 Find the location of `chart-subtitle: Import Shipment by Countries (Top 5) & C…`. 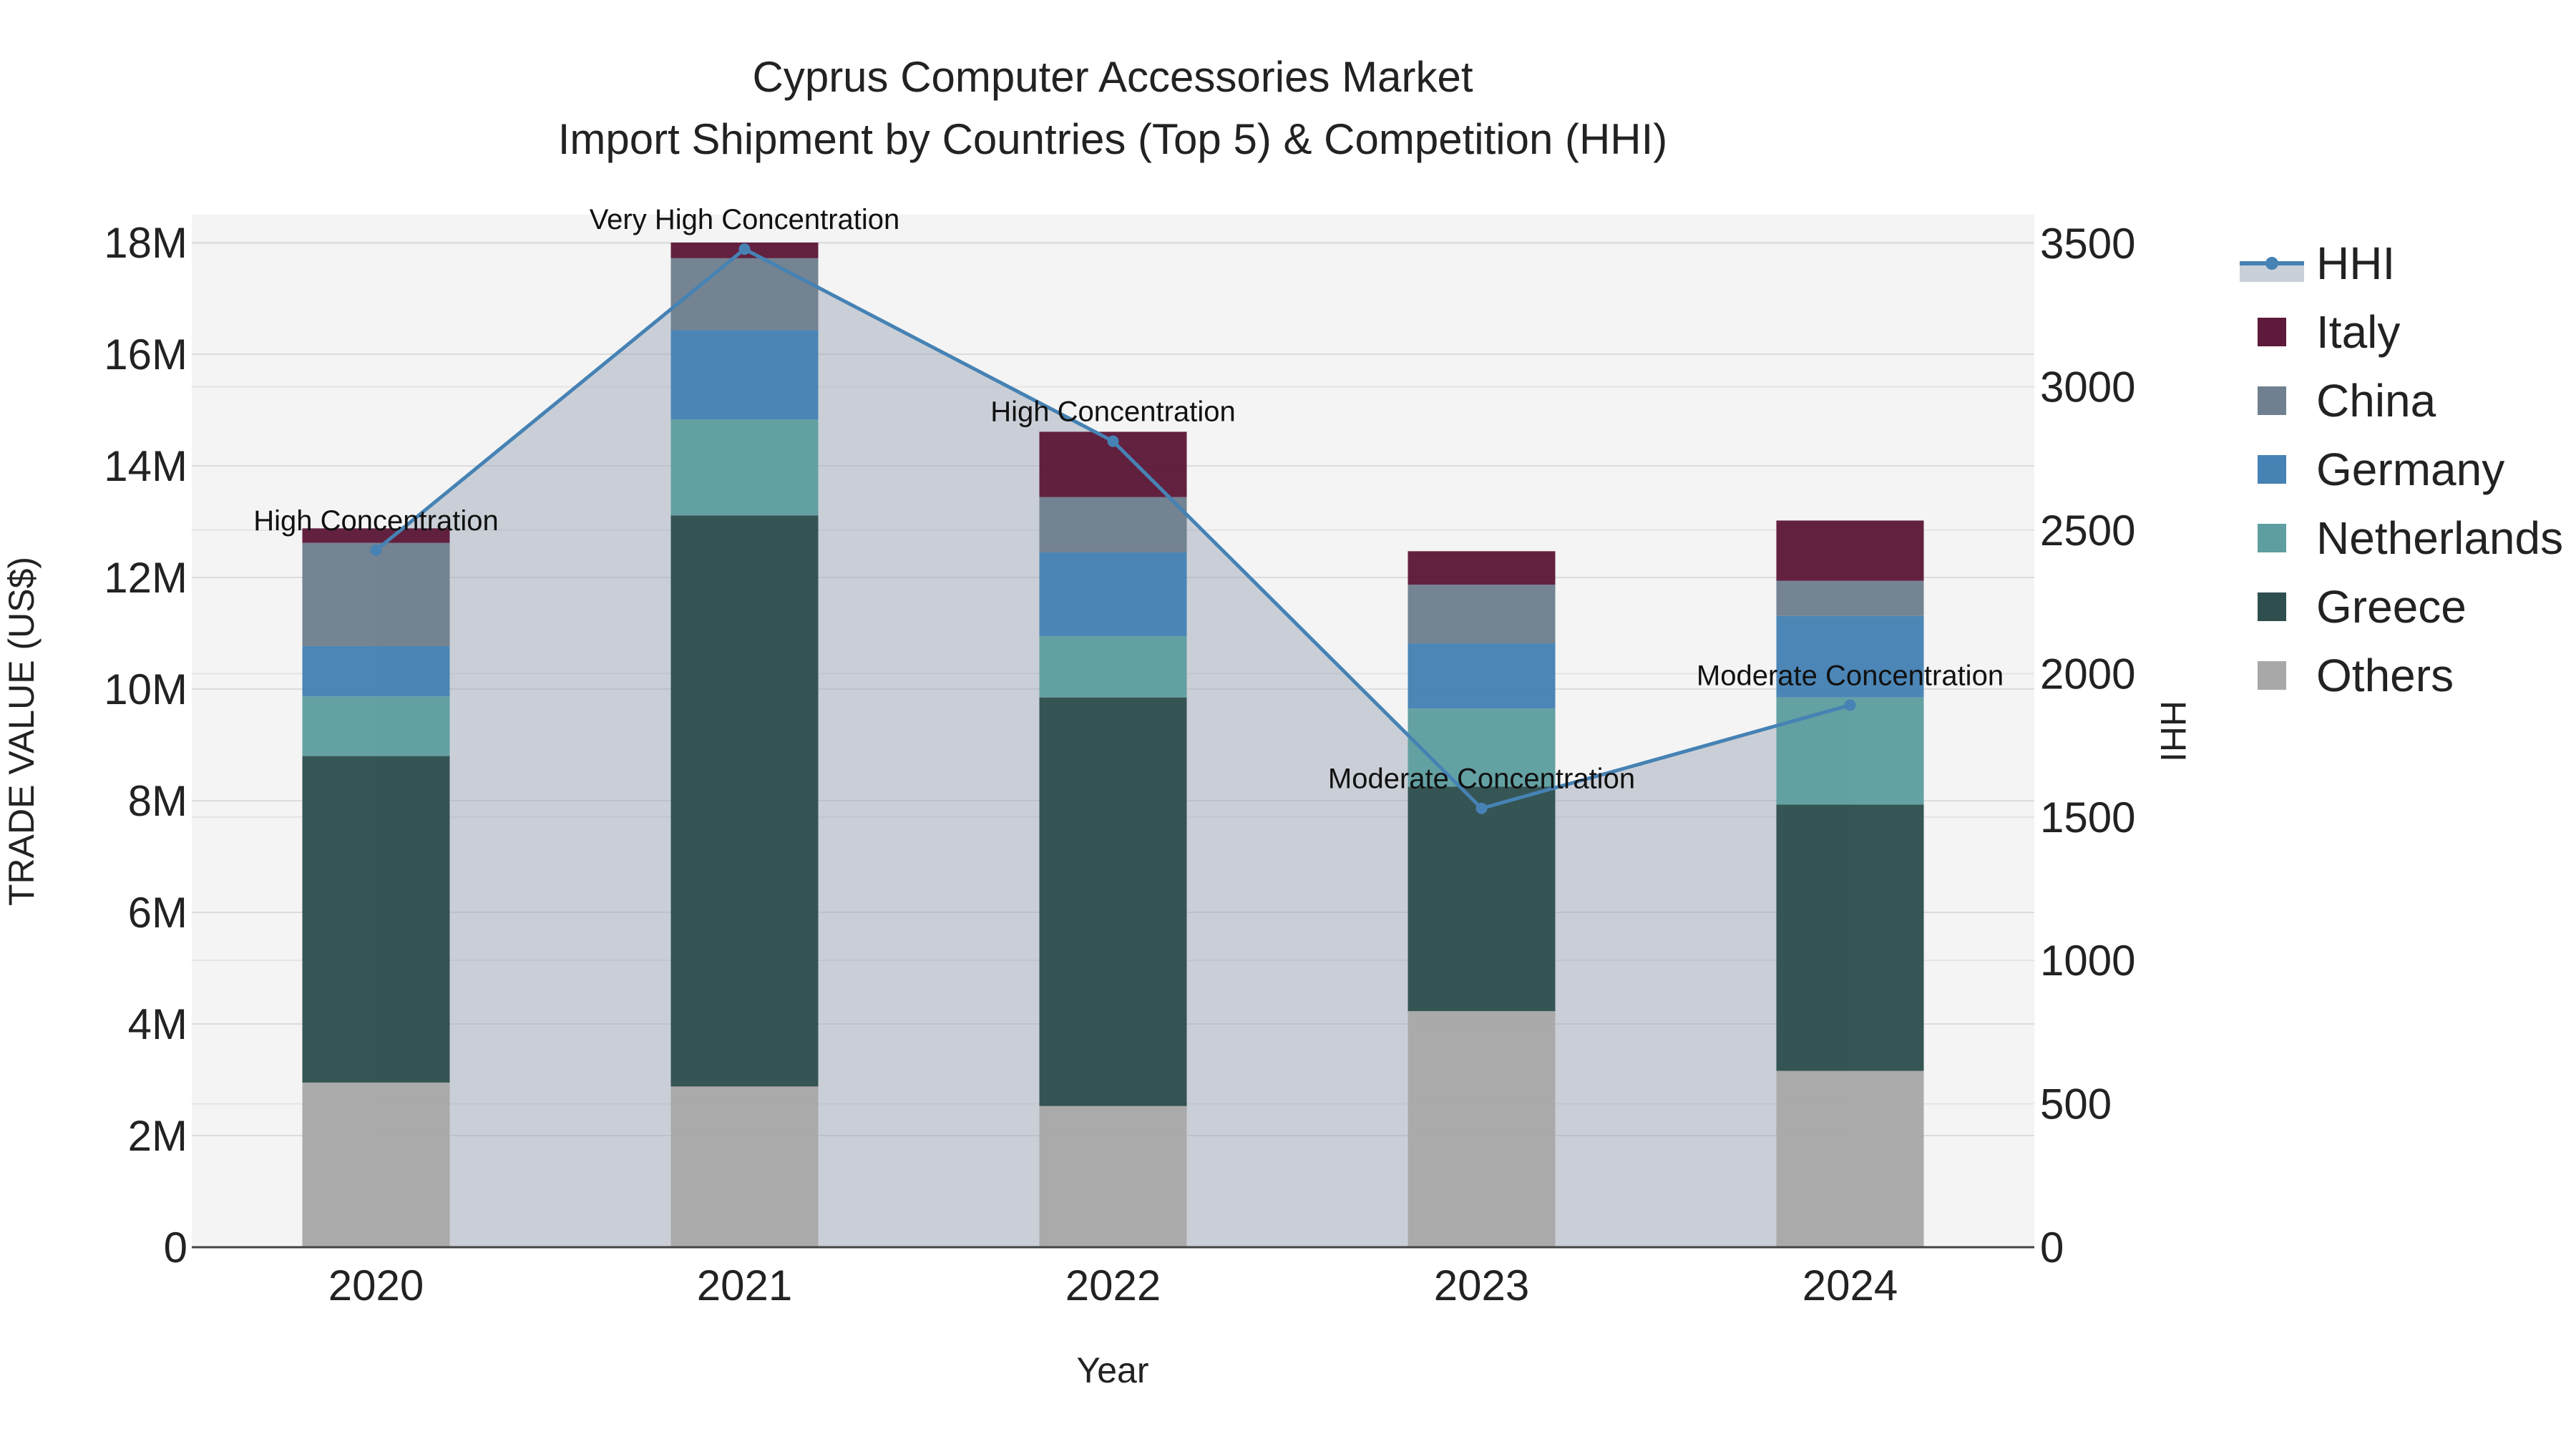

chart-subtitle: Import Shipment by Countries (Top 5) & C… is located at coordinates (1113, 139).